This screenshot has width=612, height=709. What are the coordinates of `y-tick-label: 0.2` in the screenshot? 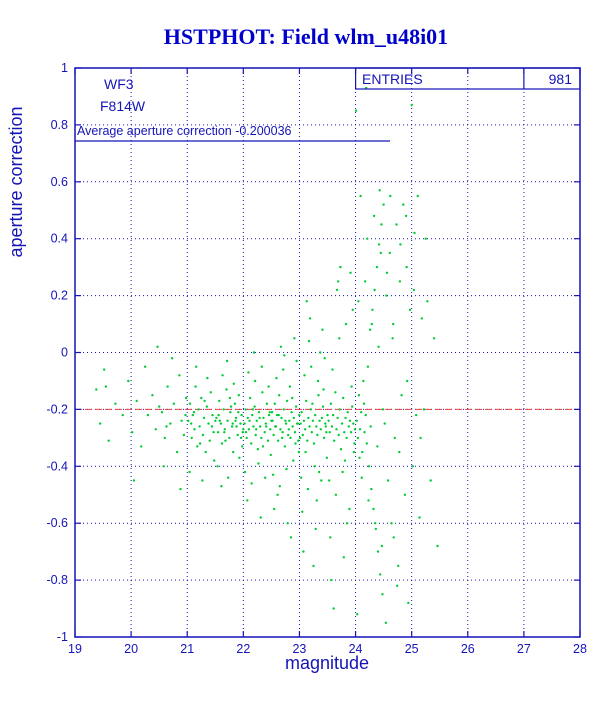 It's located at (59, 296).